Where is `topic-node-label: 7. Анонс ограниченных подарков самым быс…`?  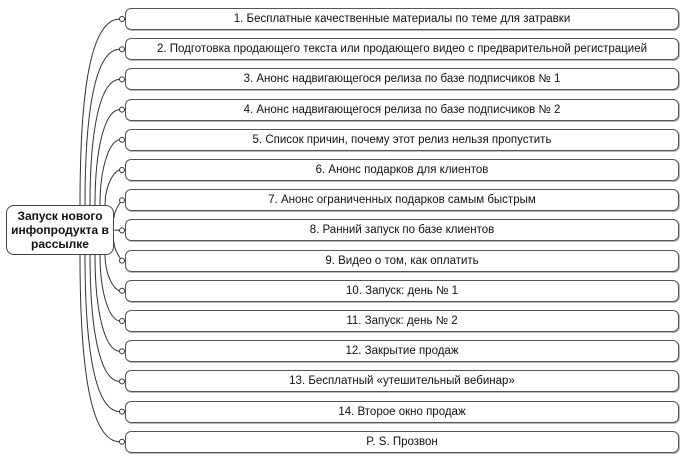
topic-node-label: 7. Анонс ограниченных подарков самым быс… is located at coordinates (402, 200).